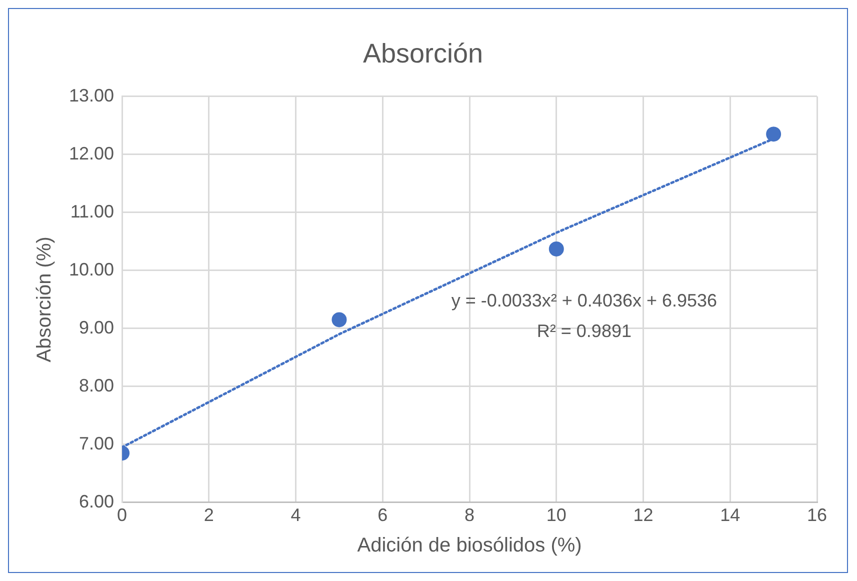  Describe the element at coordinates (45, 299) in the screenshot. I see `y-axis-title: Absorción (%)` at that location.